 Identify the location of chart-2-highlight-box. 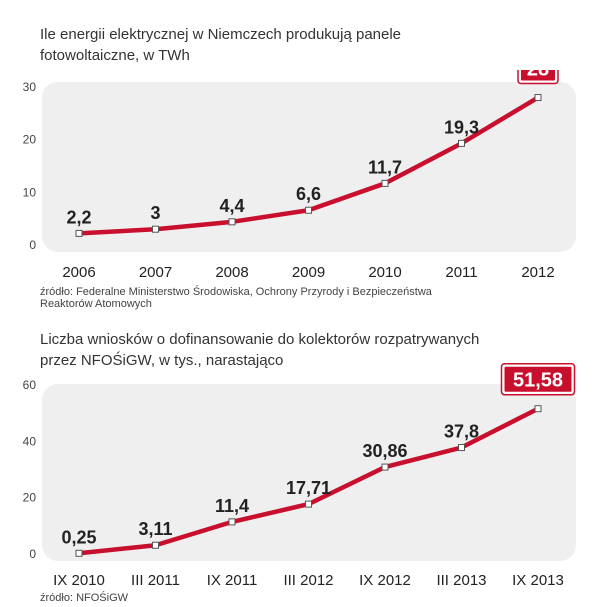
(538, 379).